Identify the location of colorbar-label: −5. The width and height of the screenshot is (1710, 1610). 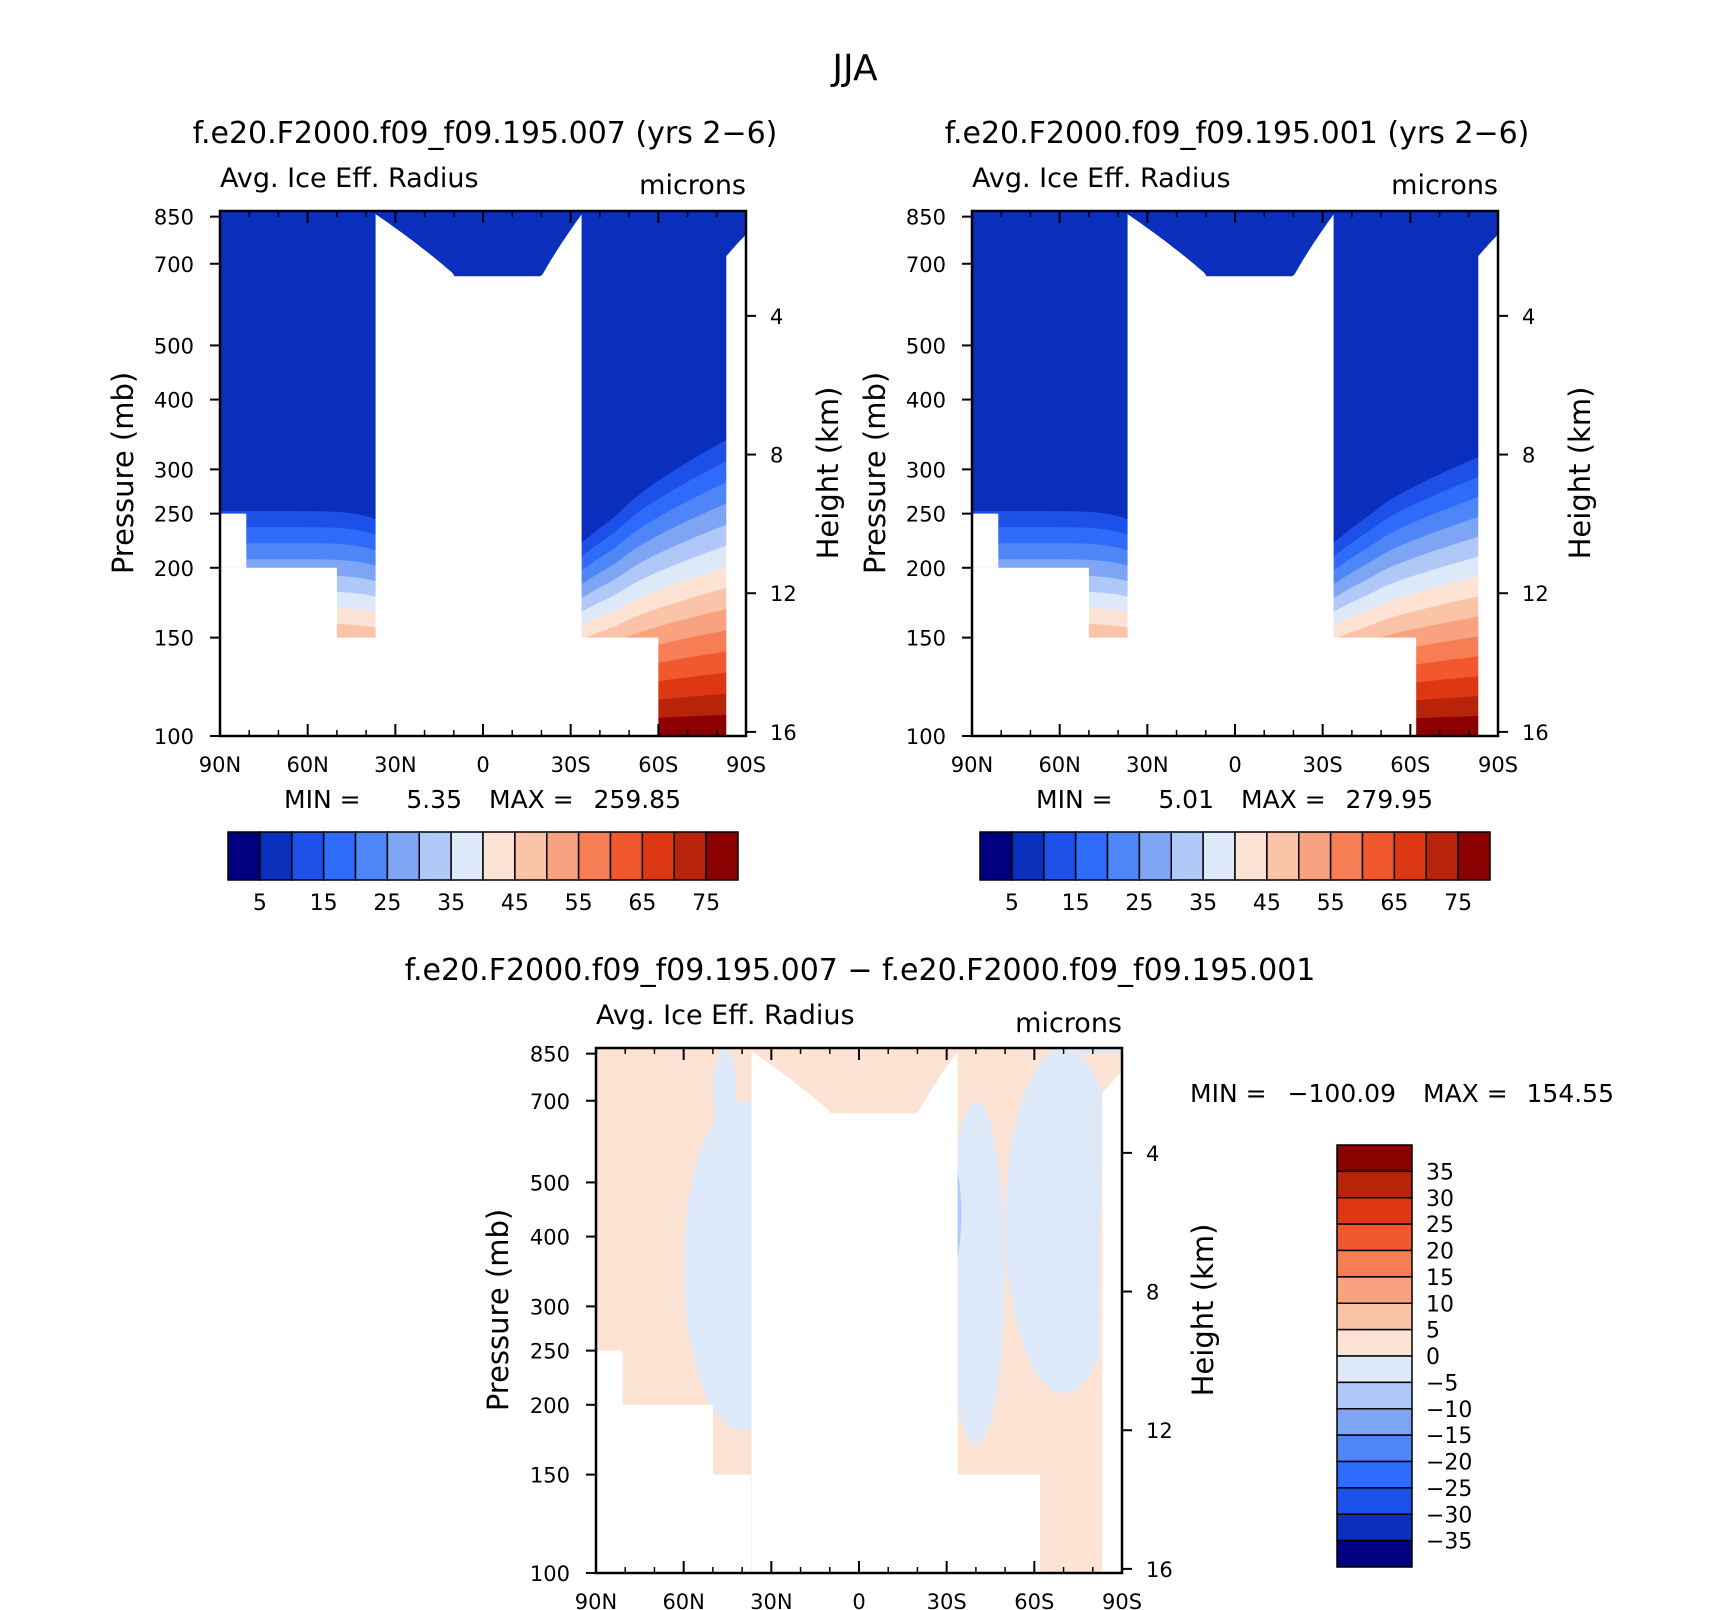
(1442, 1383).